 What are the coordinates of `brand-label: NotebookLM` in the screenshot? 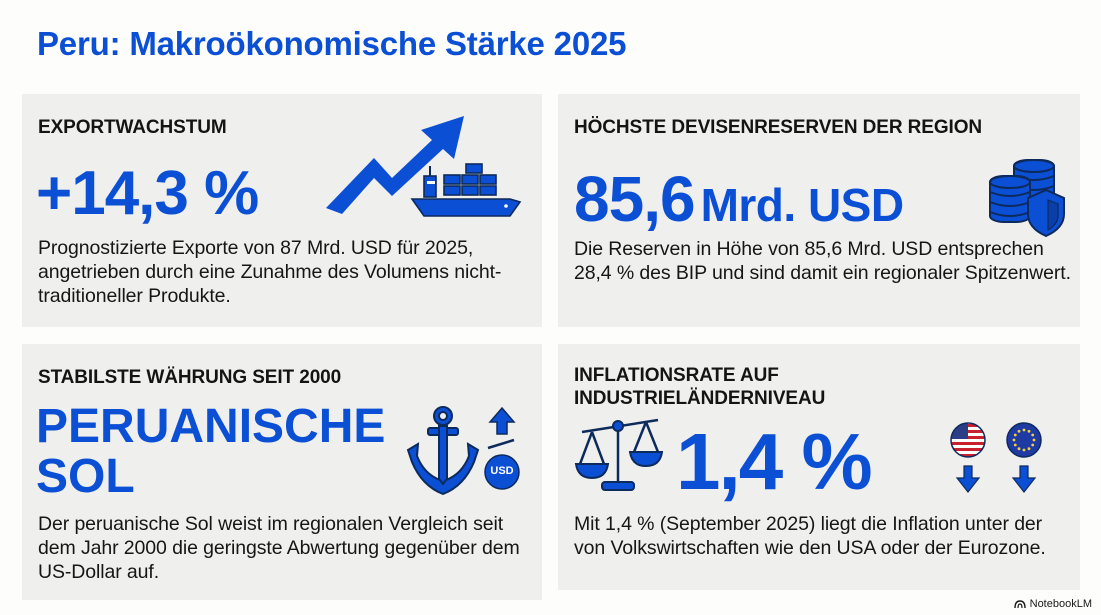 It's located at (1060, 604).